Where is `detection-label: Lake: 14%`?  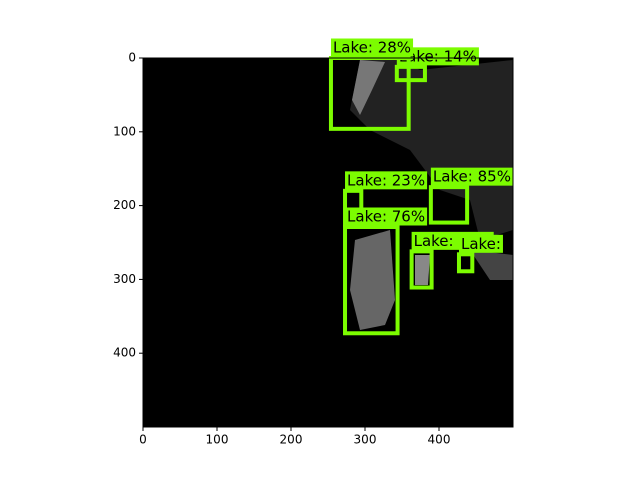
detection-label: Lake: 14% is located at coordinates (438, 56).